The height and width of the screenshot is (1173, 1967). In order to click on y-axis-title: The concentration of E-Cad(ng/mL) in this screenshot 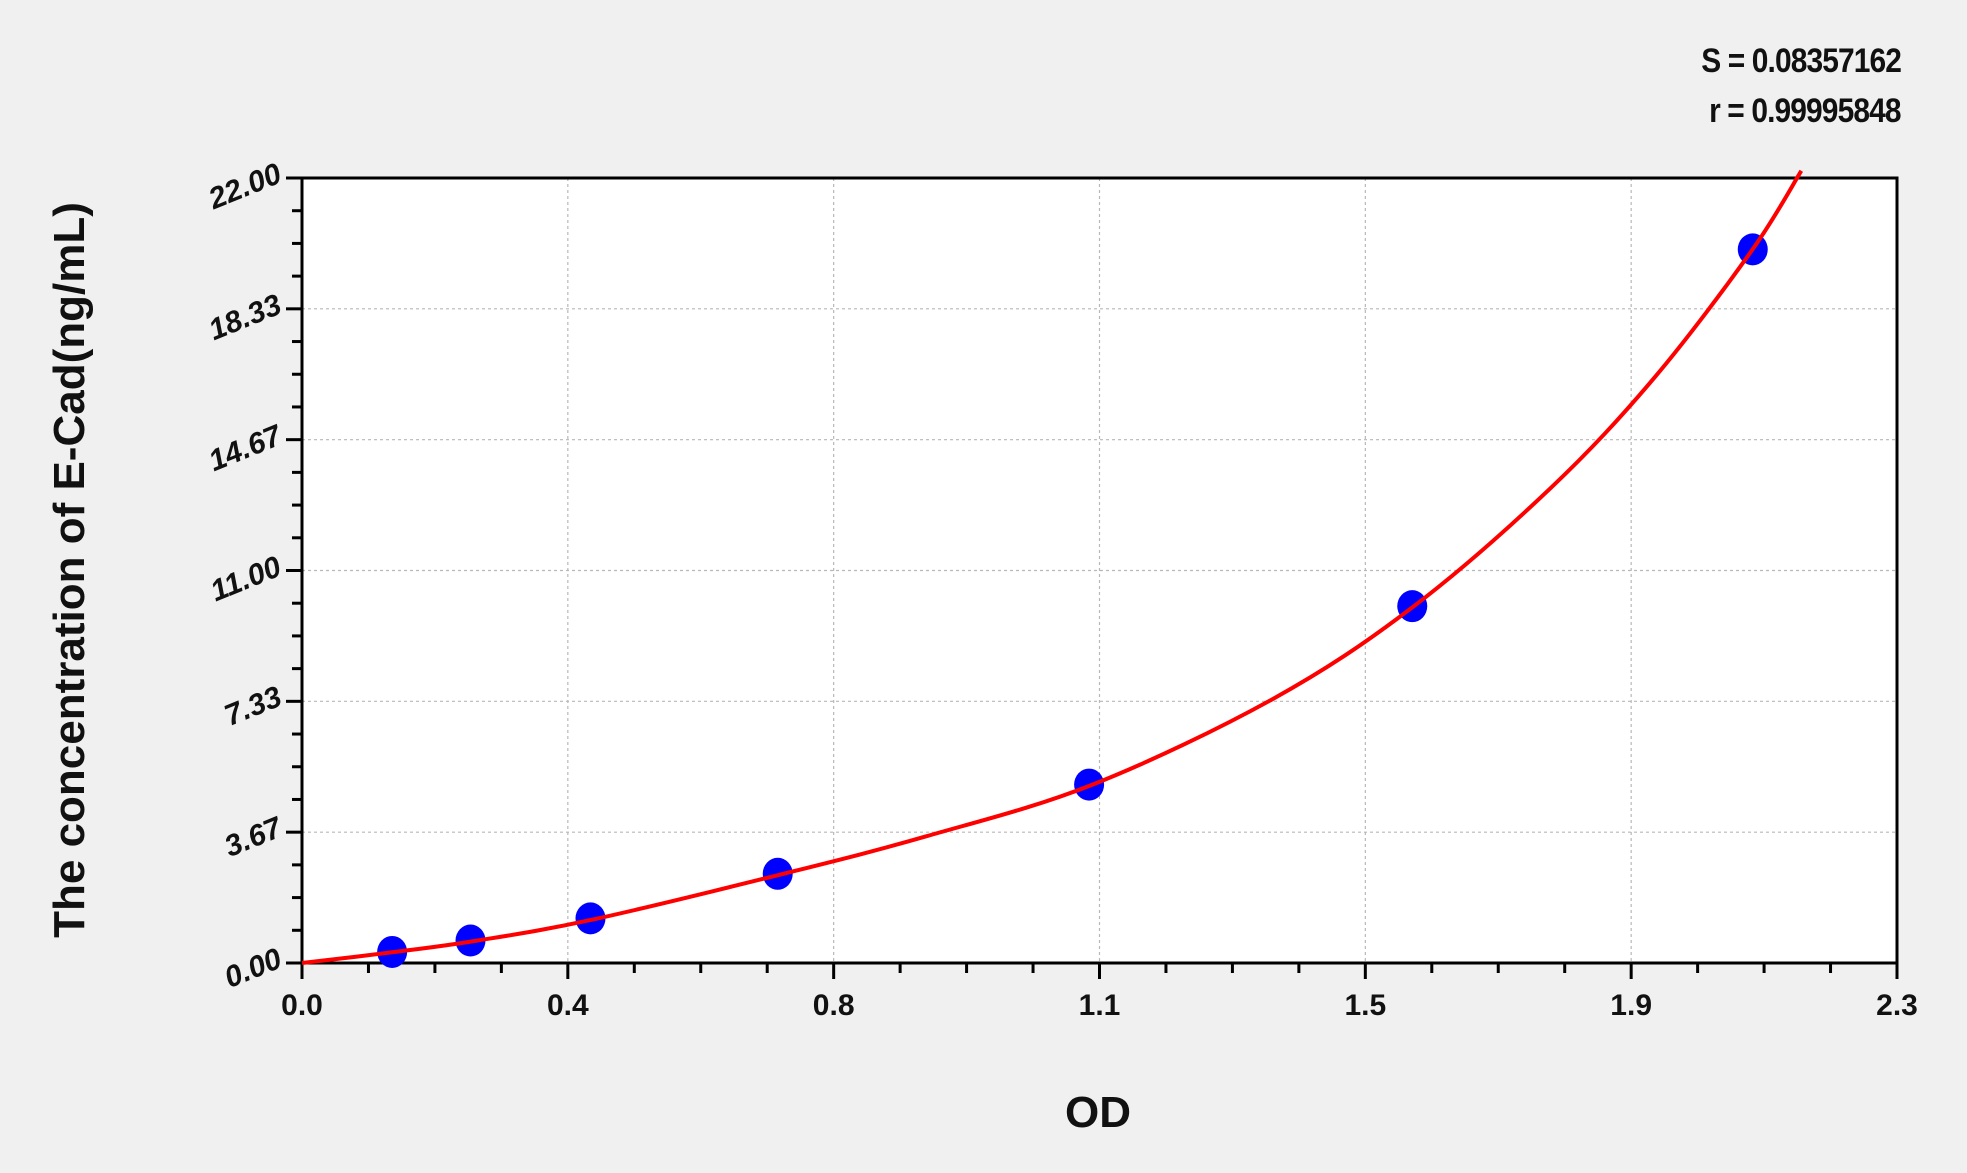, I will do `click(69, 570)`.